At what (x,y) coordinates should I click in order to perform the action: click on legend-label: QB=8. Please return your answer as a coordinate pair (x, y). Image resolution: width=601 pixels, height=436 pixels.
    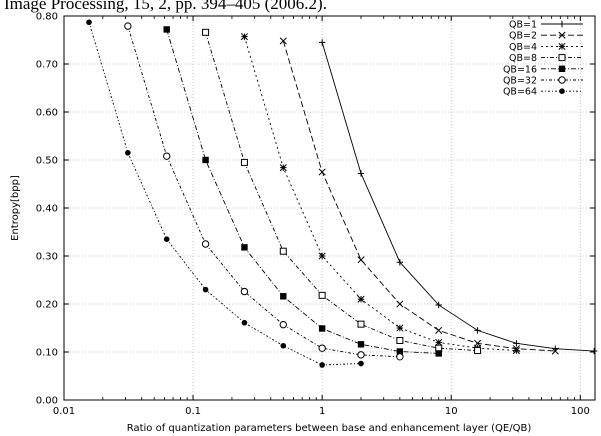
    Looking at the image, I should click on (523, 58).